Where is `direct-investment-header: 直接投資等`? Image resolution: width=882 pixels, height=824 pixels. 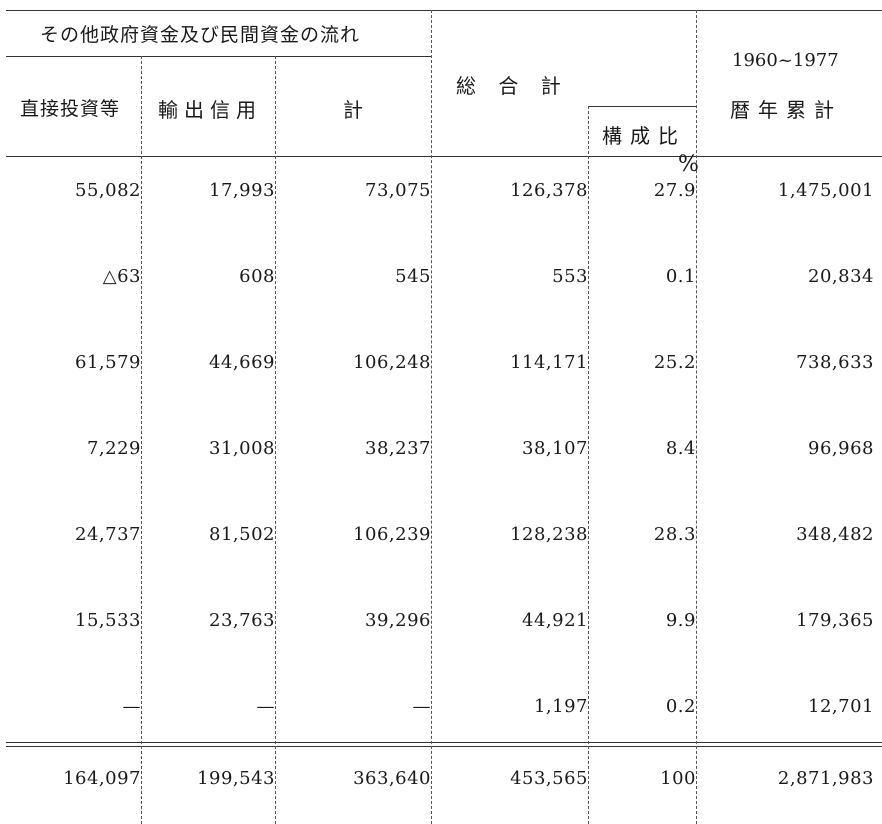 direct-investment-header: 直接投資等 is located at coordinates (70, 109).